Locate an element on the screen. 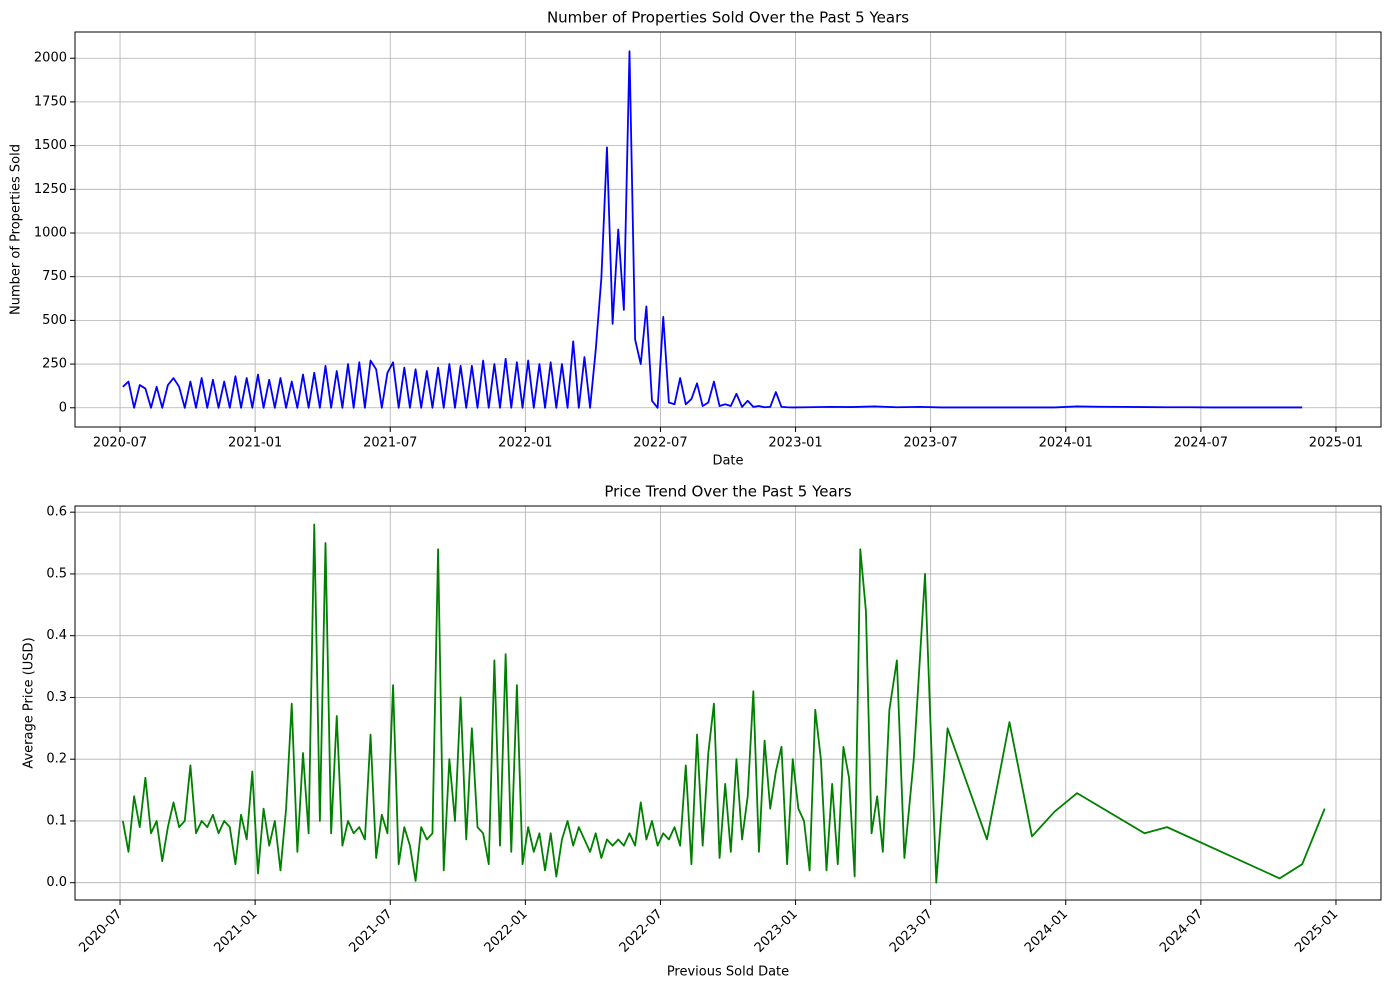 The image size is (1389, 990). y-tick-label: 0.3 is located at coordinates (56, 697).